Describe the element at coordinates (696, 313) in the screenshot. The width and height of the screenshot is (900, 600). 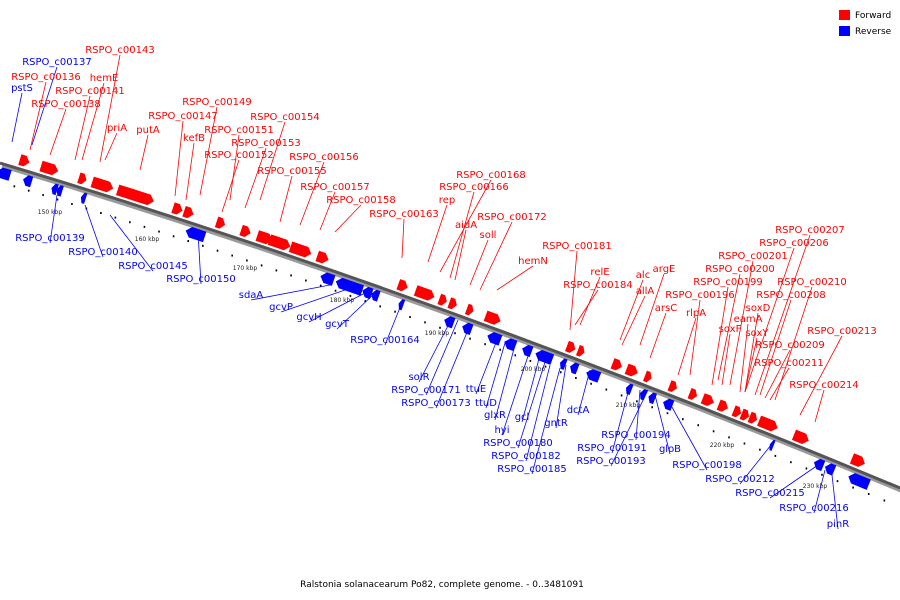
I see `forward-gene-label: rlpA` at that location.